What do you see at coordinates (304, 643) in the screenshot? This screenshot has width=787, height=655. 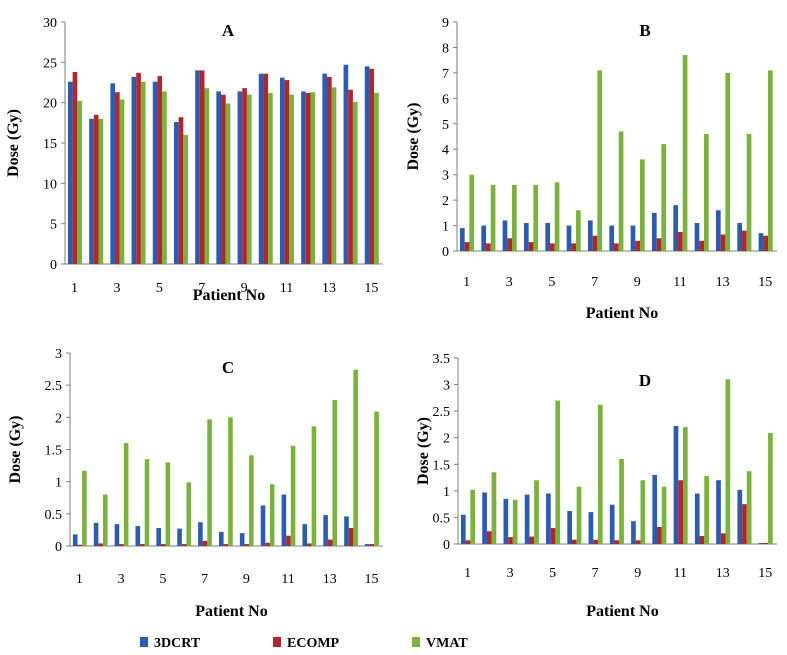 I see `legend: 3DCRT ECOMP VMAT` at bounding box center [304, 643].